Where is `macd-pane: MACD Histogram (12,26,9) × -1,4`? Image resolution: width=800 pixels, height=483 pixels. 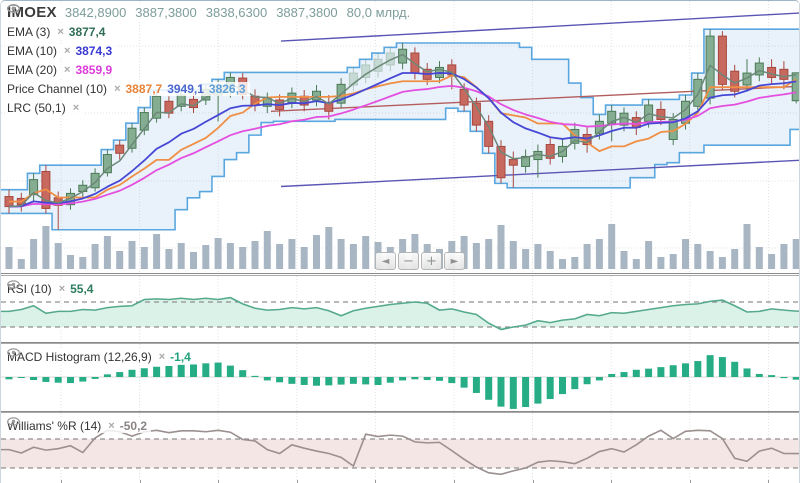
macd-pane: MACD Histogram (12,26,9) × -1,4 is located at coordinates (400, 377).